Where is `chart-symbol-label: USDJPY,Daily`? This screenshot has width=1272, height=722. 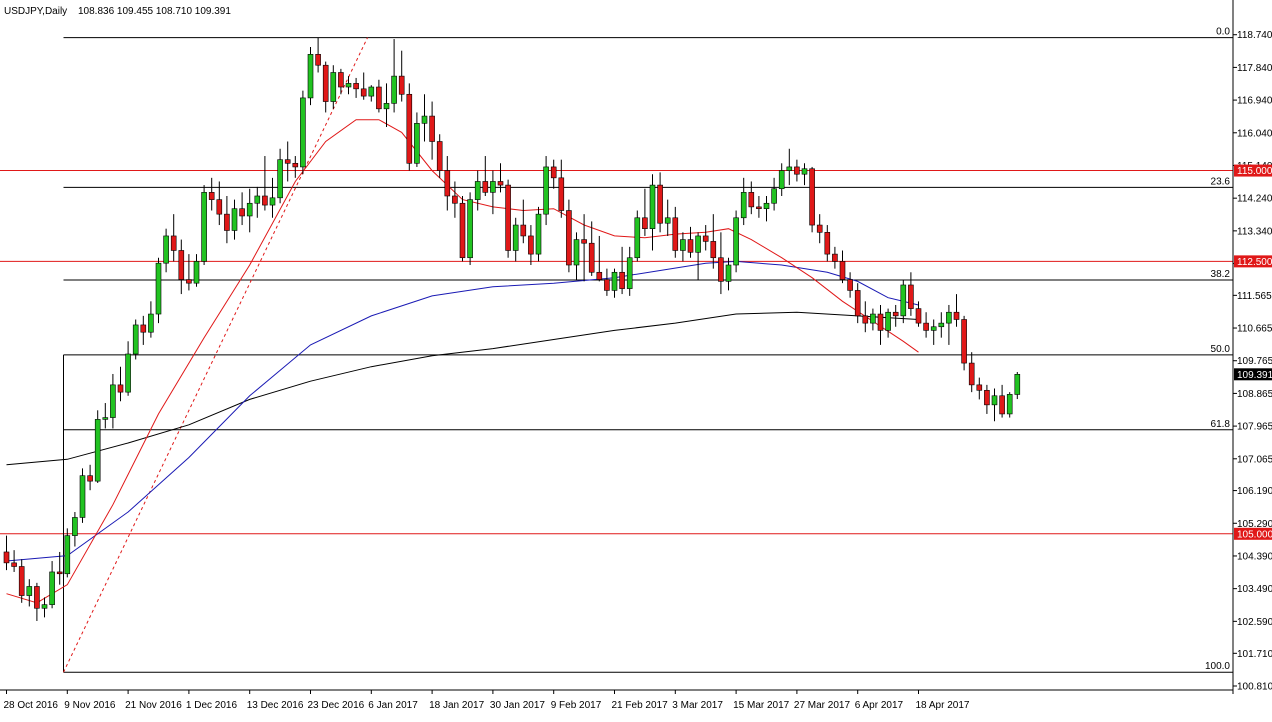 chart-symbol-label: USDJPY,Daily is located at coordinates (35, 11).